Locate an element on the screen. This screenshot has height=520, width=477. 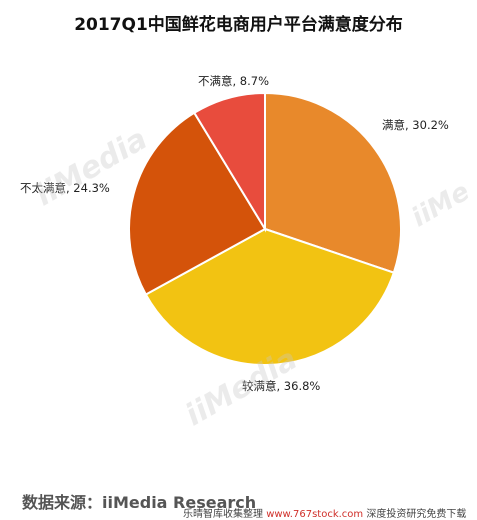
slice-label-3: 不满意, 8.7% is located at coordinates (233, 81).